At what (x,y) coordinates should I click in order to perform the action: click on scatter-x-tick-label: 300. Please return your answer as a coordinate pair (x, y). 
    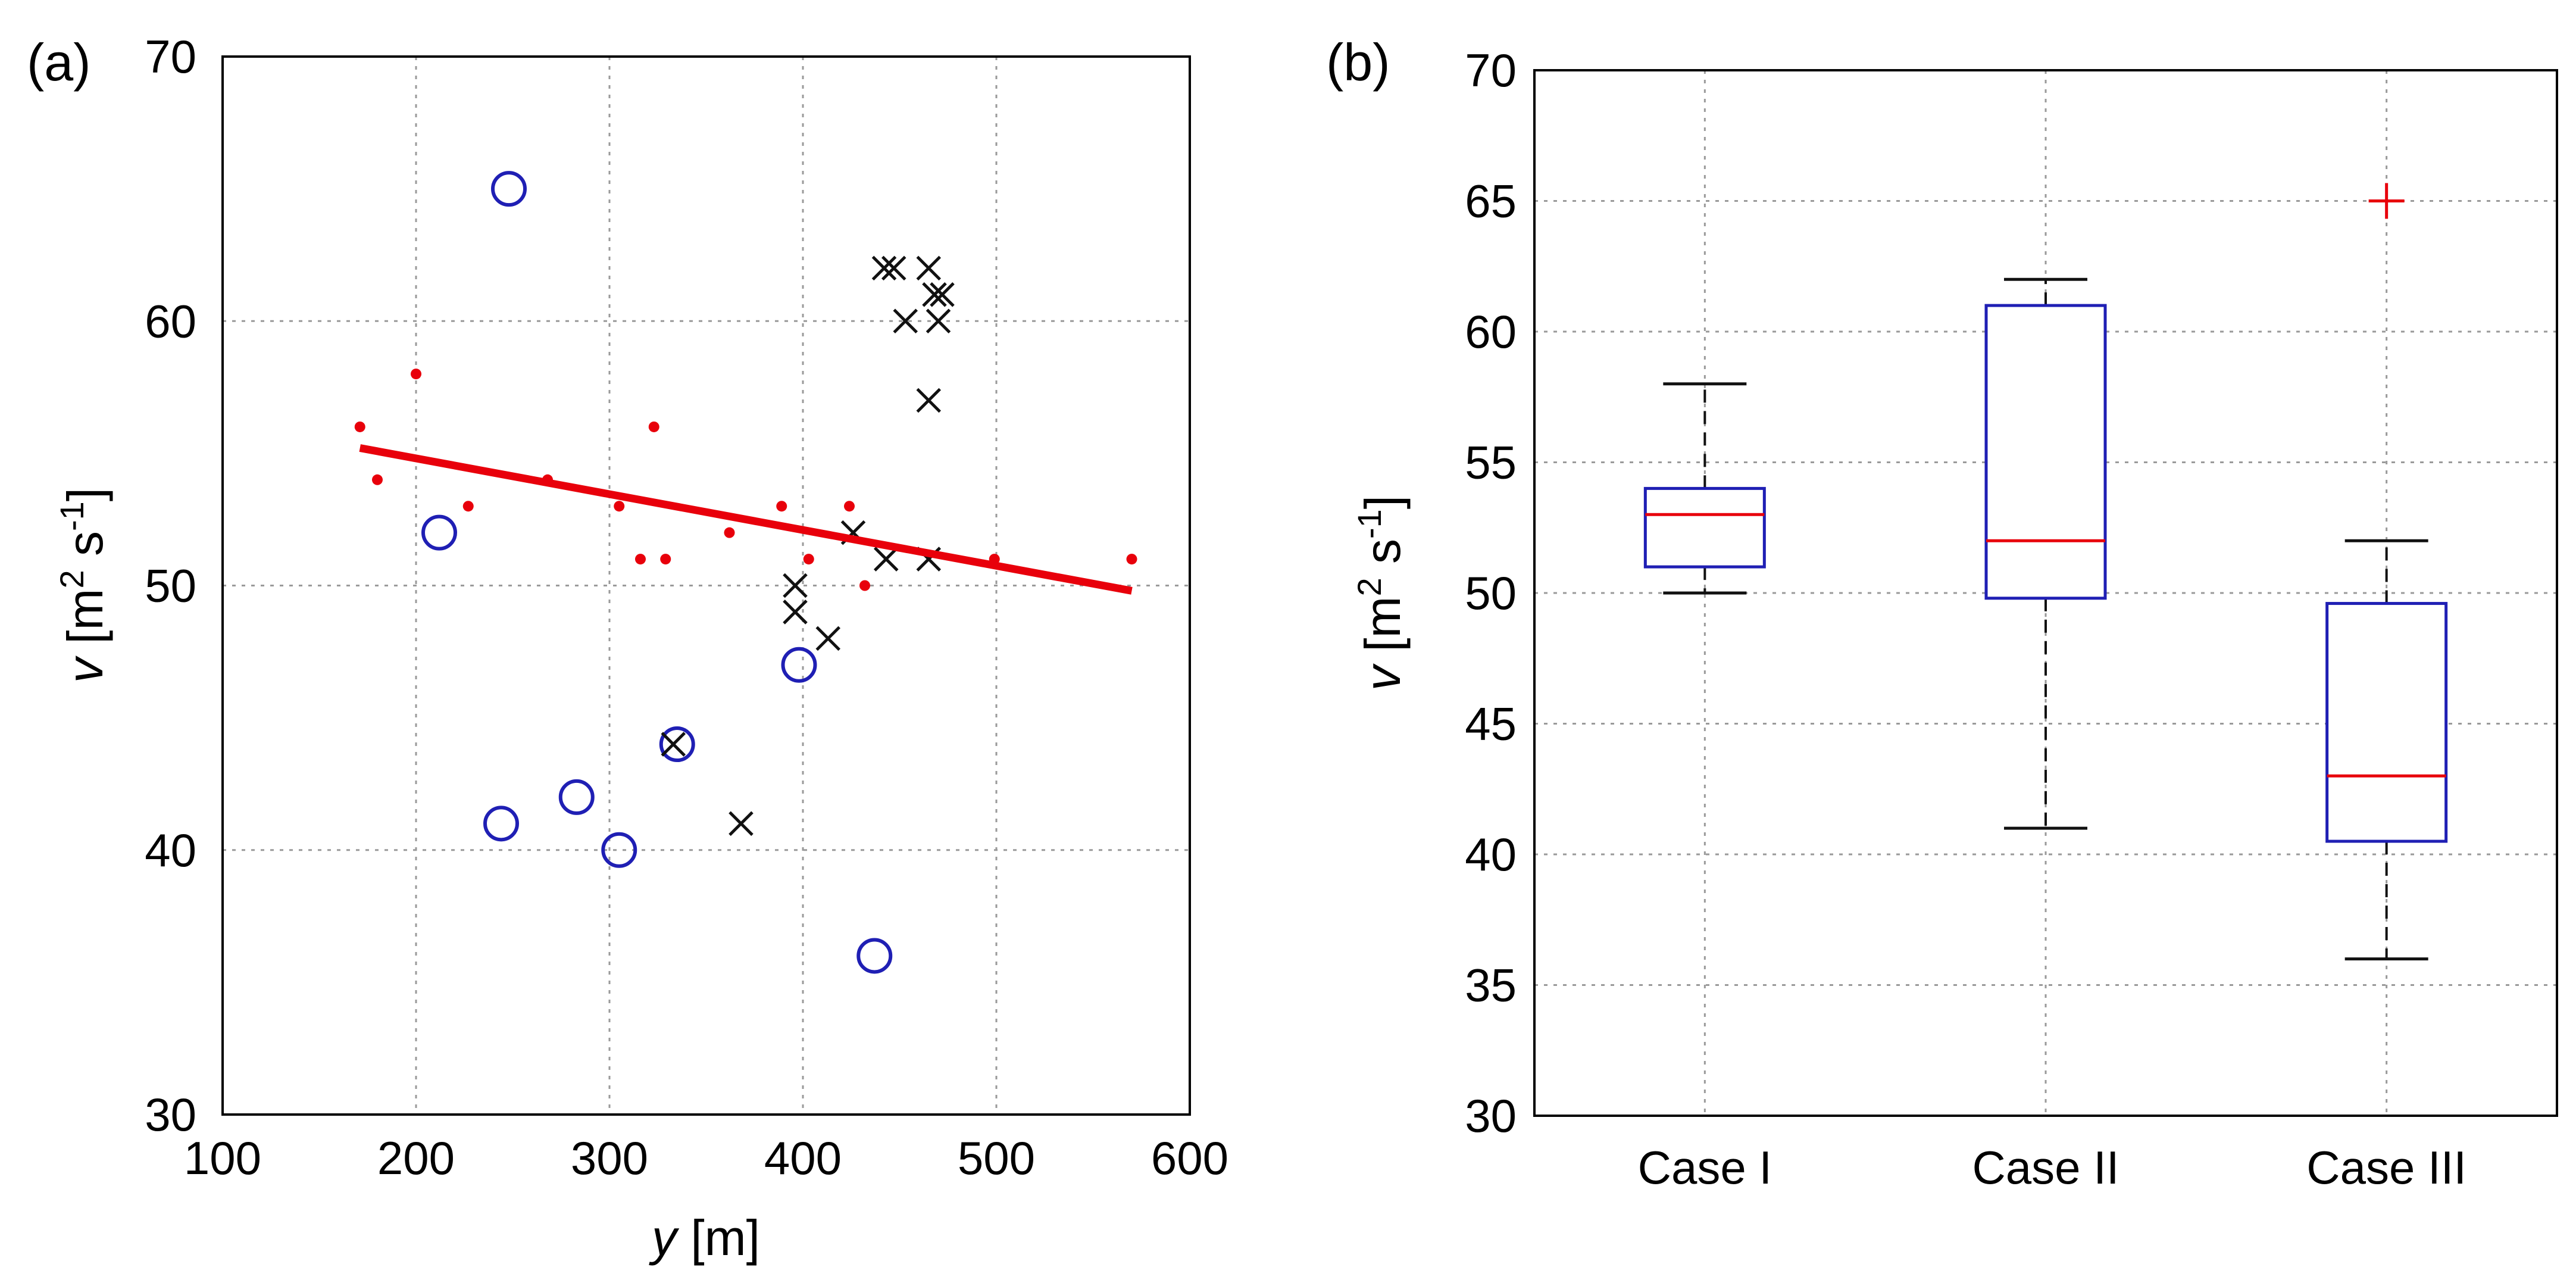
    Looking at the image, I should click on (609, 1158).